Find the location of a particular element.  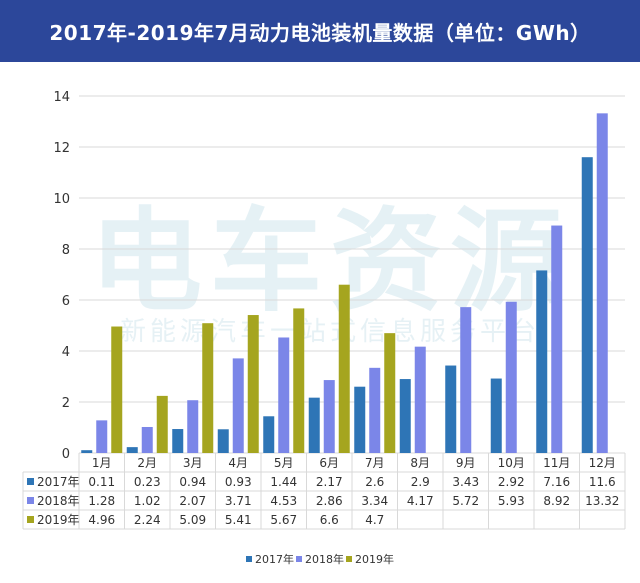

data-label: 4.96 is located at coordinates (101, 520).